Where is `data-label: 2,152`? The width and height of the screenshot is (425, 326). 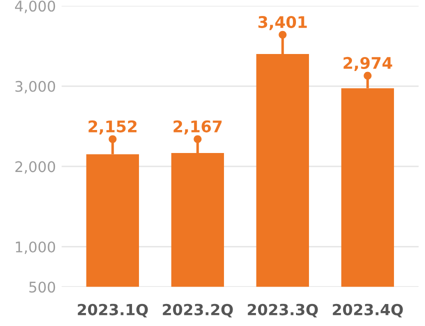 data-label: 2,152 is located at coordinates (112, 127).